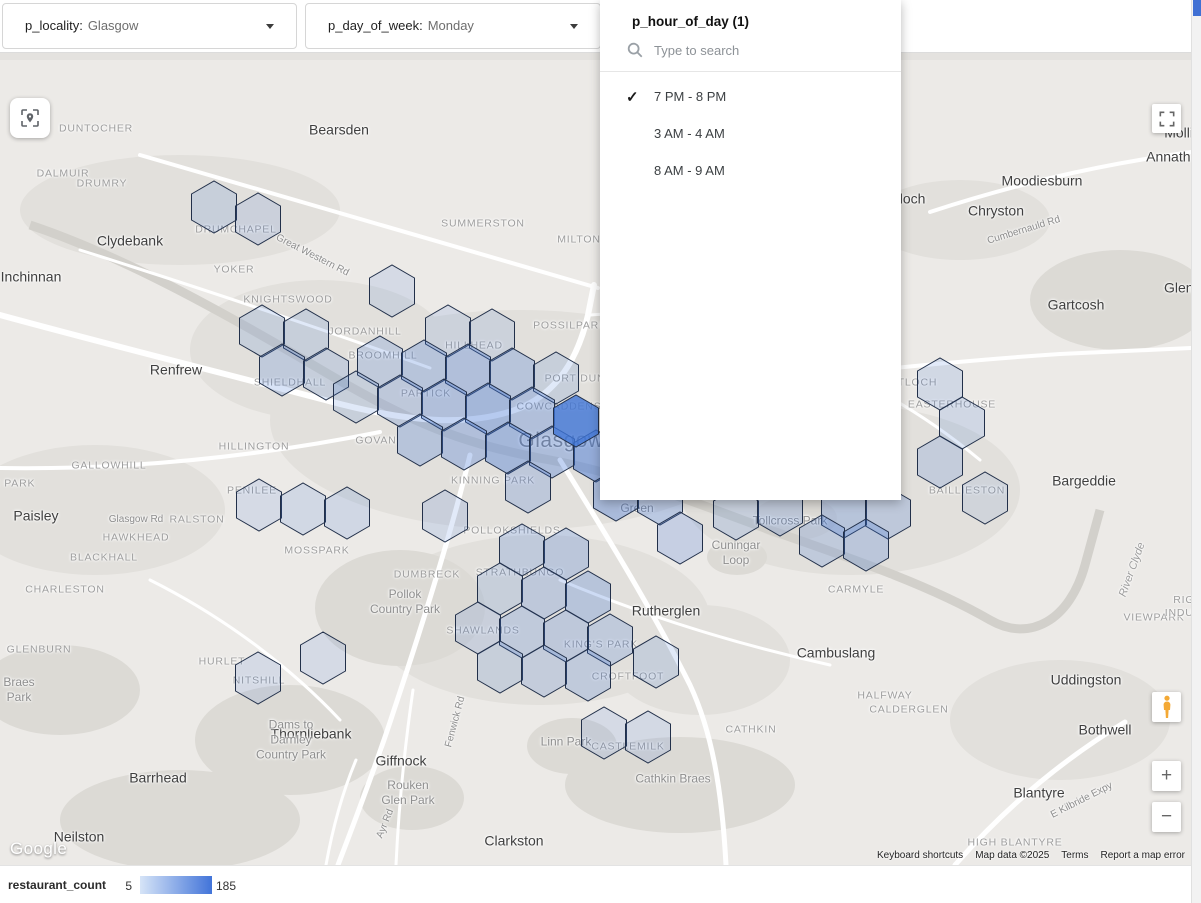  What do you see at coordinates (450, 25) in the screenshot?
I see `day-filter-value: Monday` at bounding box center [450, 25].